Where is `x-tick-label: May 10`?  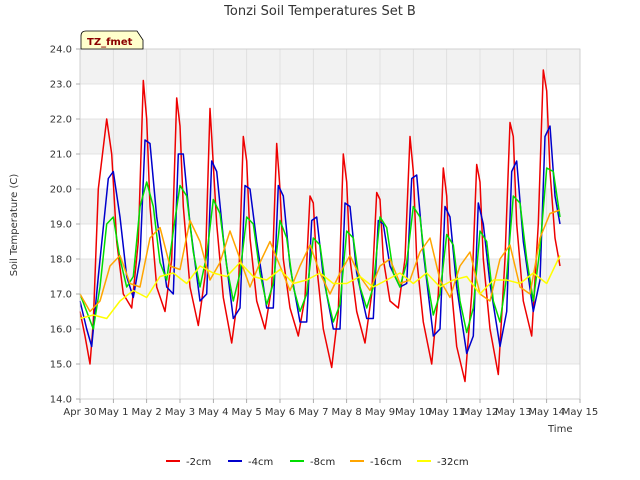 x-tick-label: May 10 is located at coordinates (413, 412).